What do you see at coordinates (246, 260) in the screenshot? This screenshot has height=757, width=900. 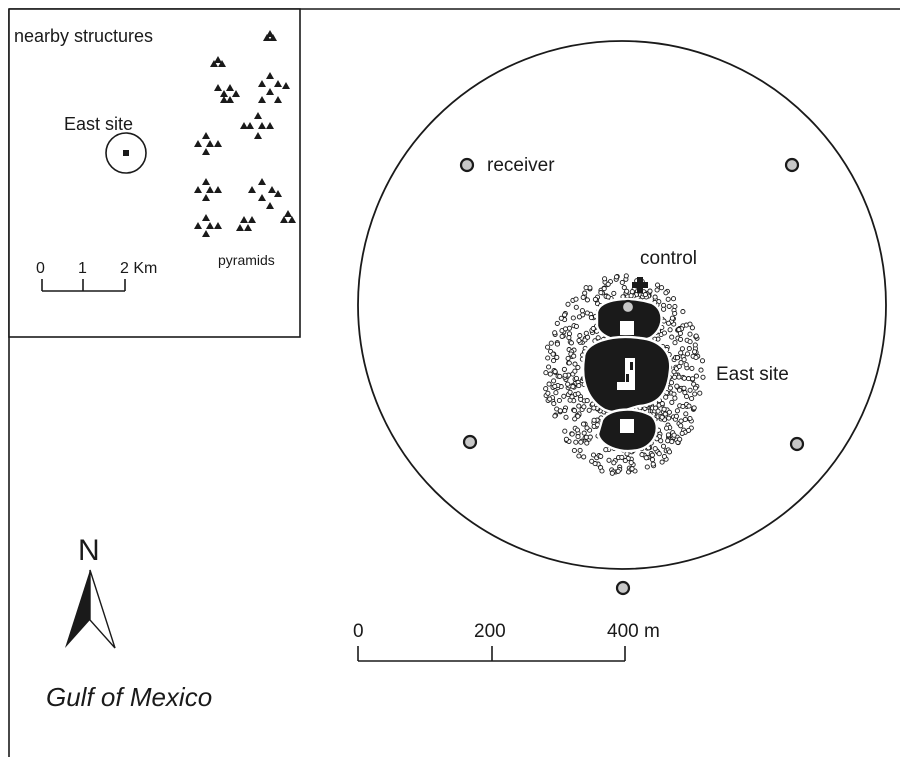 I see `inset-pyramids-label: pyramids` at bounding box center [246, 260].